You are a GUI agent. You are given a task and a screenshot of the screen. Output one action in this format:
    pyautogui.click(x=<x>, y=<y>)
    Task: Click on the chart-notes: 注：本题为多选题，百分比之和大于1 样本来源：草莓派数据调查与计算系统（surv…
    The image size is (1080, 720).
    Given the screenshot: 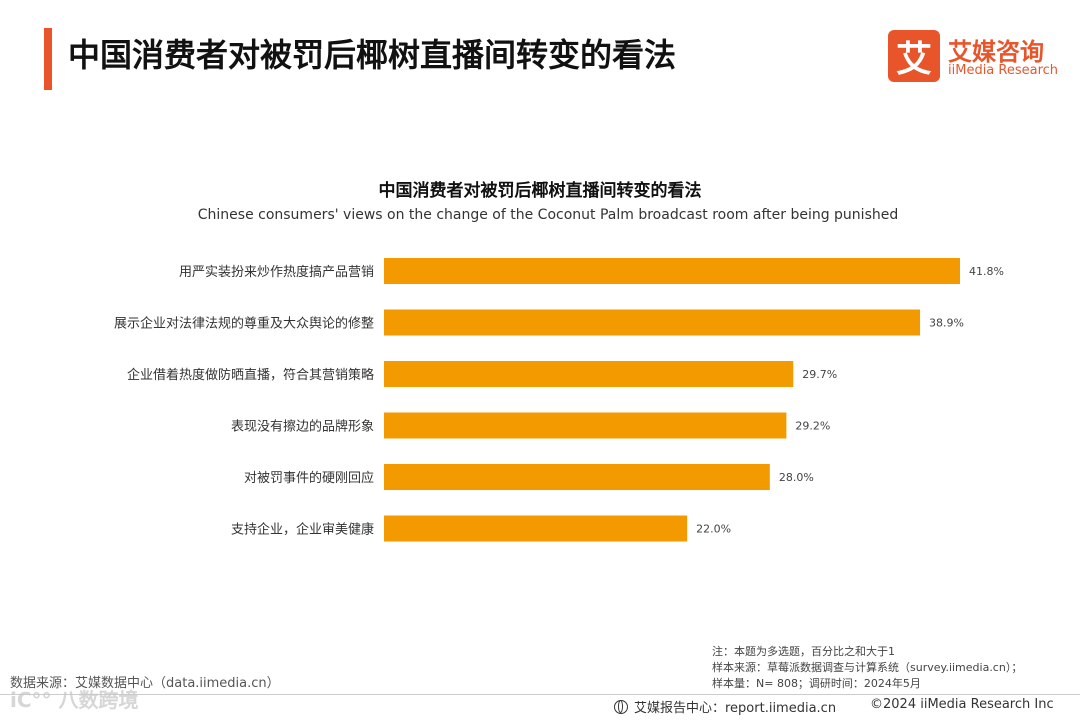 What is the action you would take?
    pyautogui.click(x=867, y=668)
    